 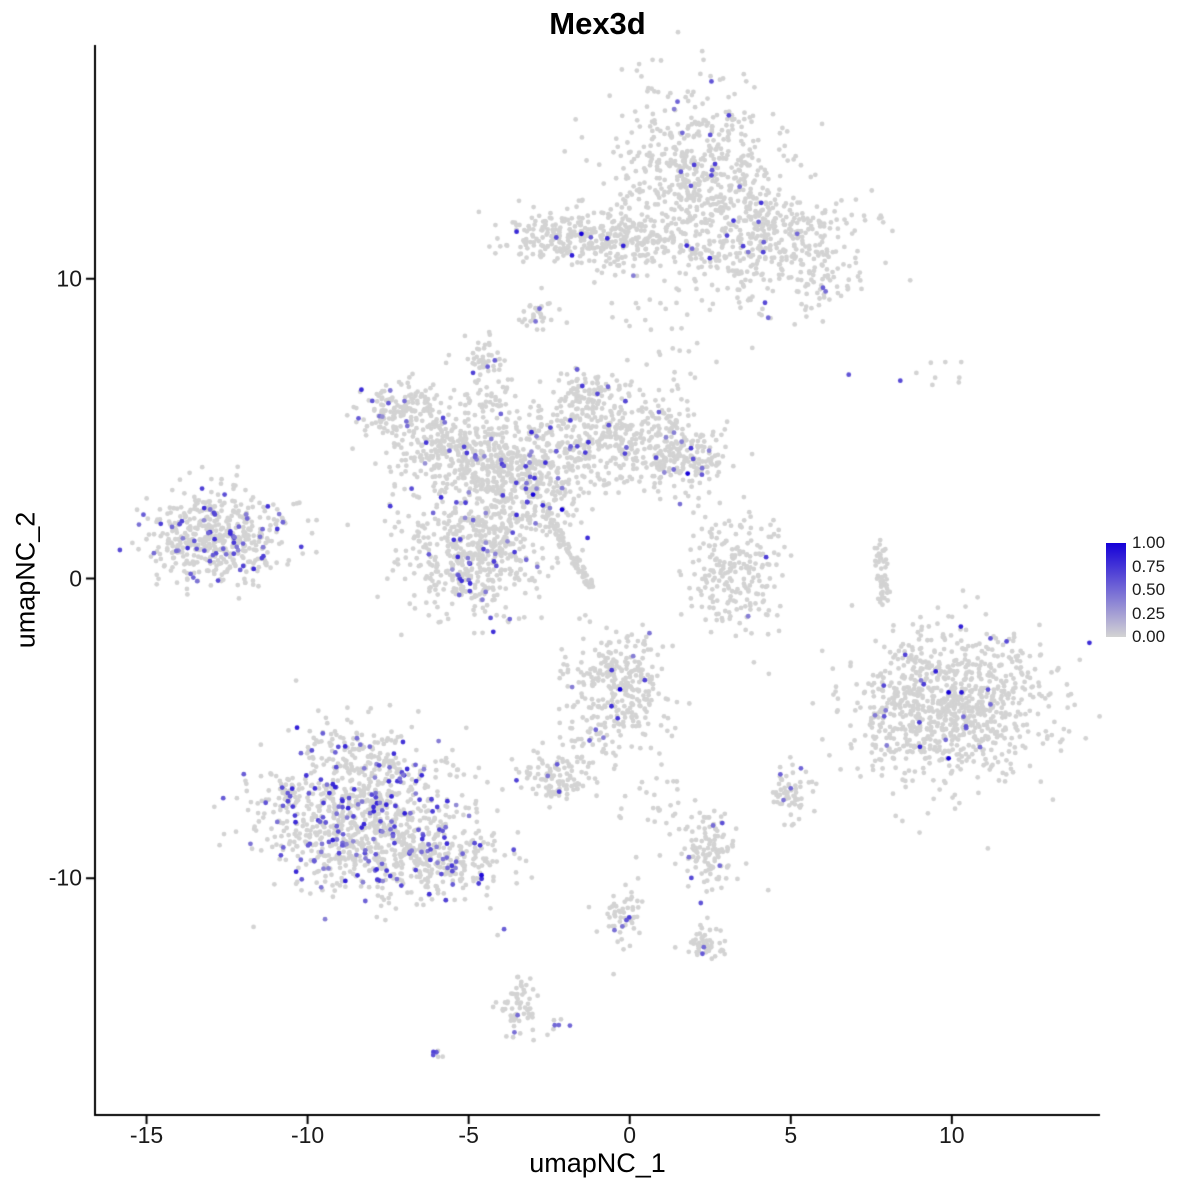 I want to click on x-tick-label: -5, so click(x=468, y=1135).